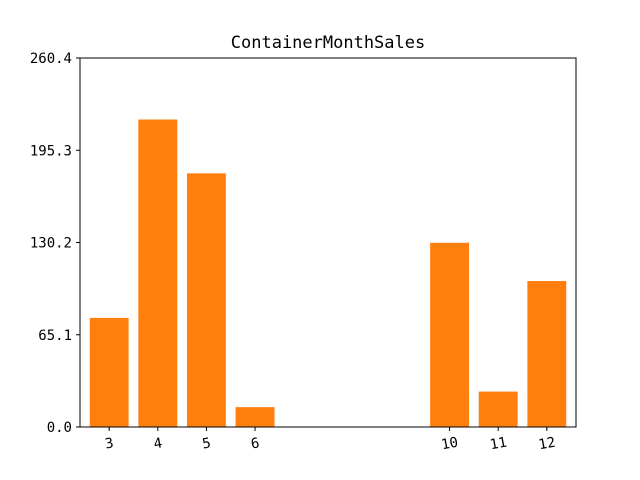 The width and height of the screenshot is (640, 480). Describe the element at coordinates (51, 59) in the screenshot. I see `y-tick-label: 260.4` at that location.